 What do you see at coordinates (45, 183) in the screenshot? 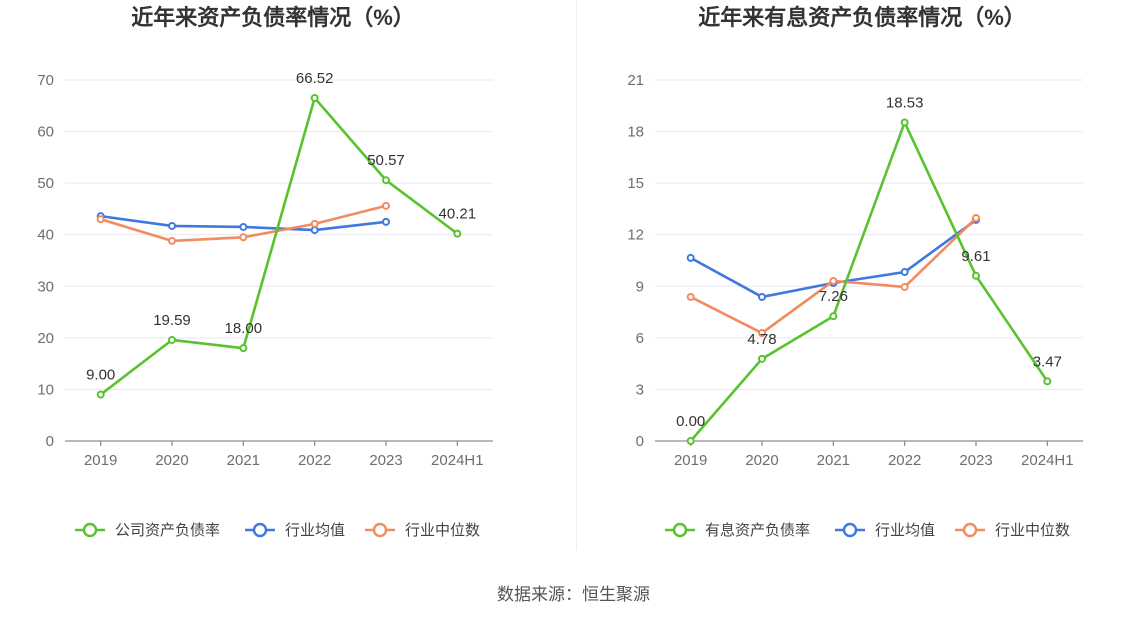
I see `y-tick-label: 50` at bounding box center [45, 183].